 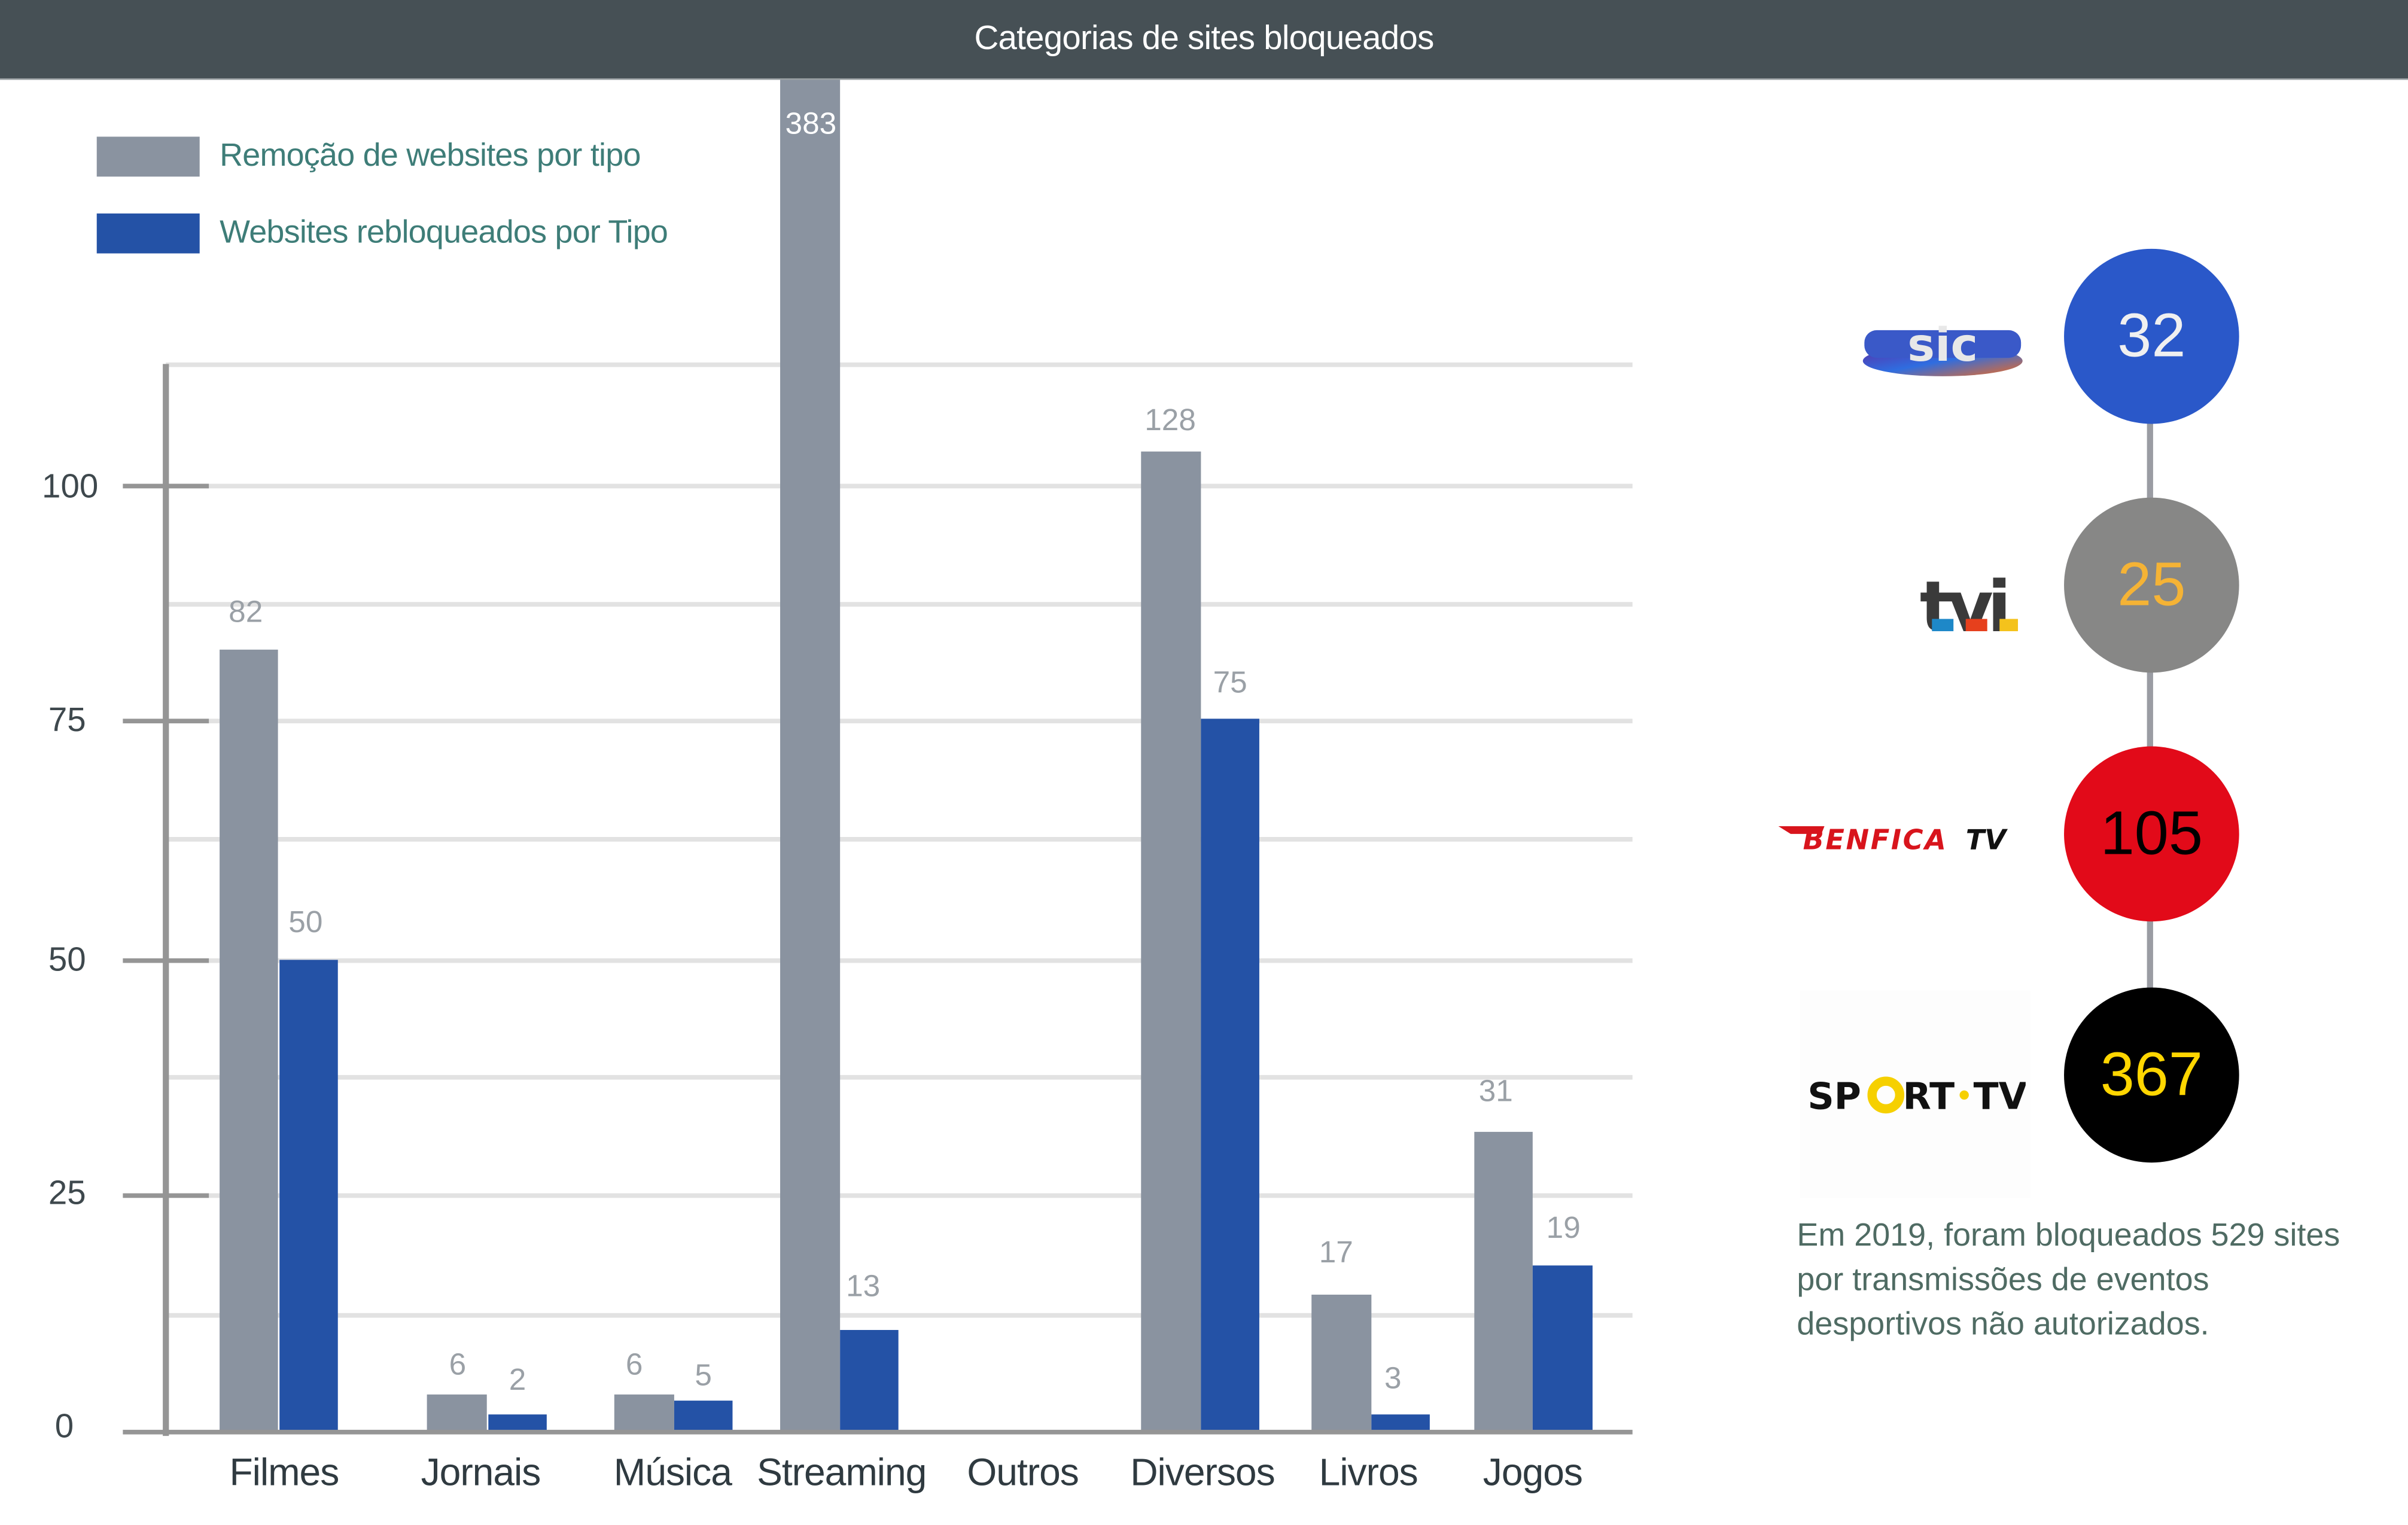 I want to click on svg-text: sic, so click(x=1943, y=345).